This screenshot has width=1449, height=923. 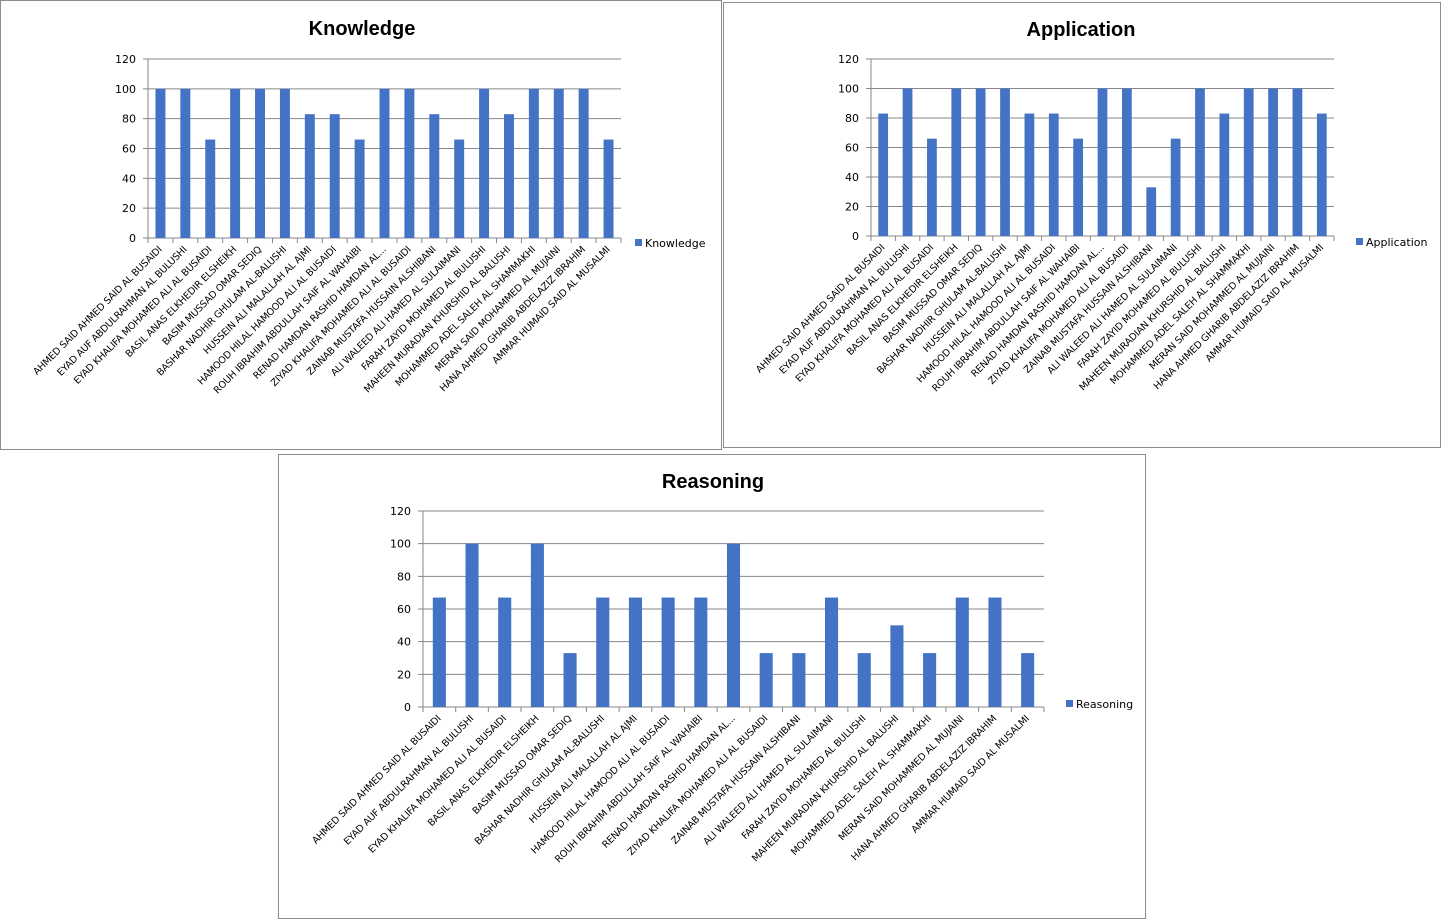 I want to click on legend-label: Knowledge, so click(x=675, y=243).